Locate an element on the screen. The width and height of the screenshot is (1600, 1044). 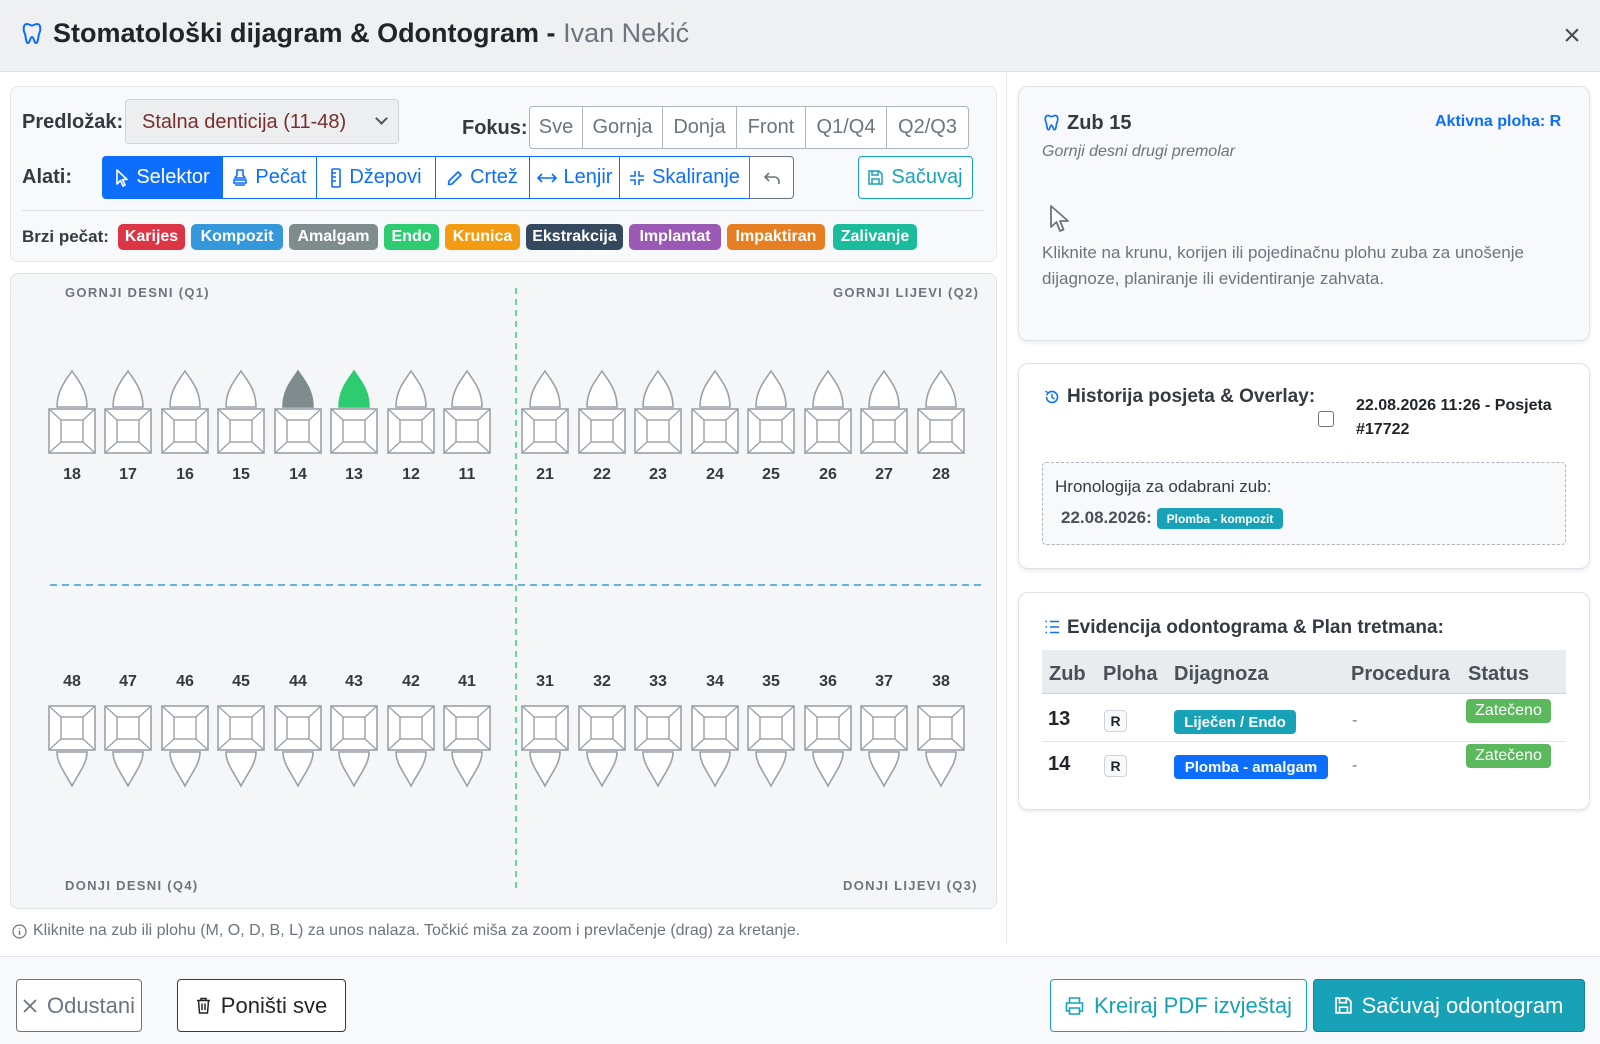
tool-dzepovi-button: Džepovi is located at coordinates (376, 177).